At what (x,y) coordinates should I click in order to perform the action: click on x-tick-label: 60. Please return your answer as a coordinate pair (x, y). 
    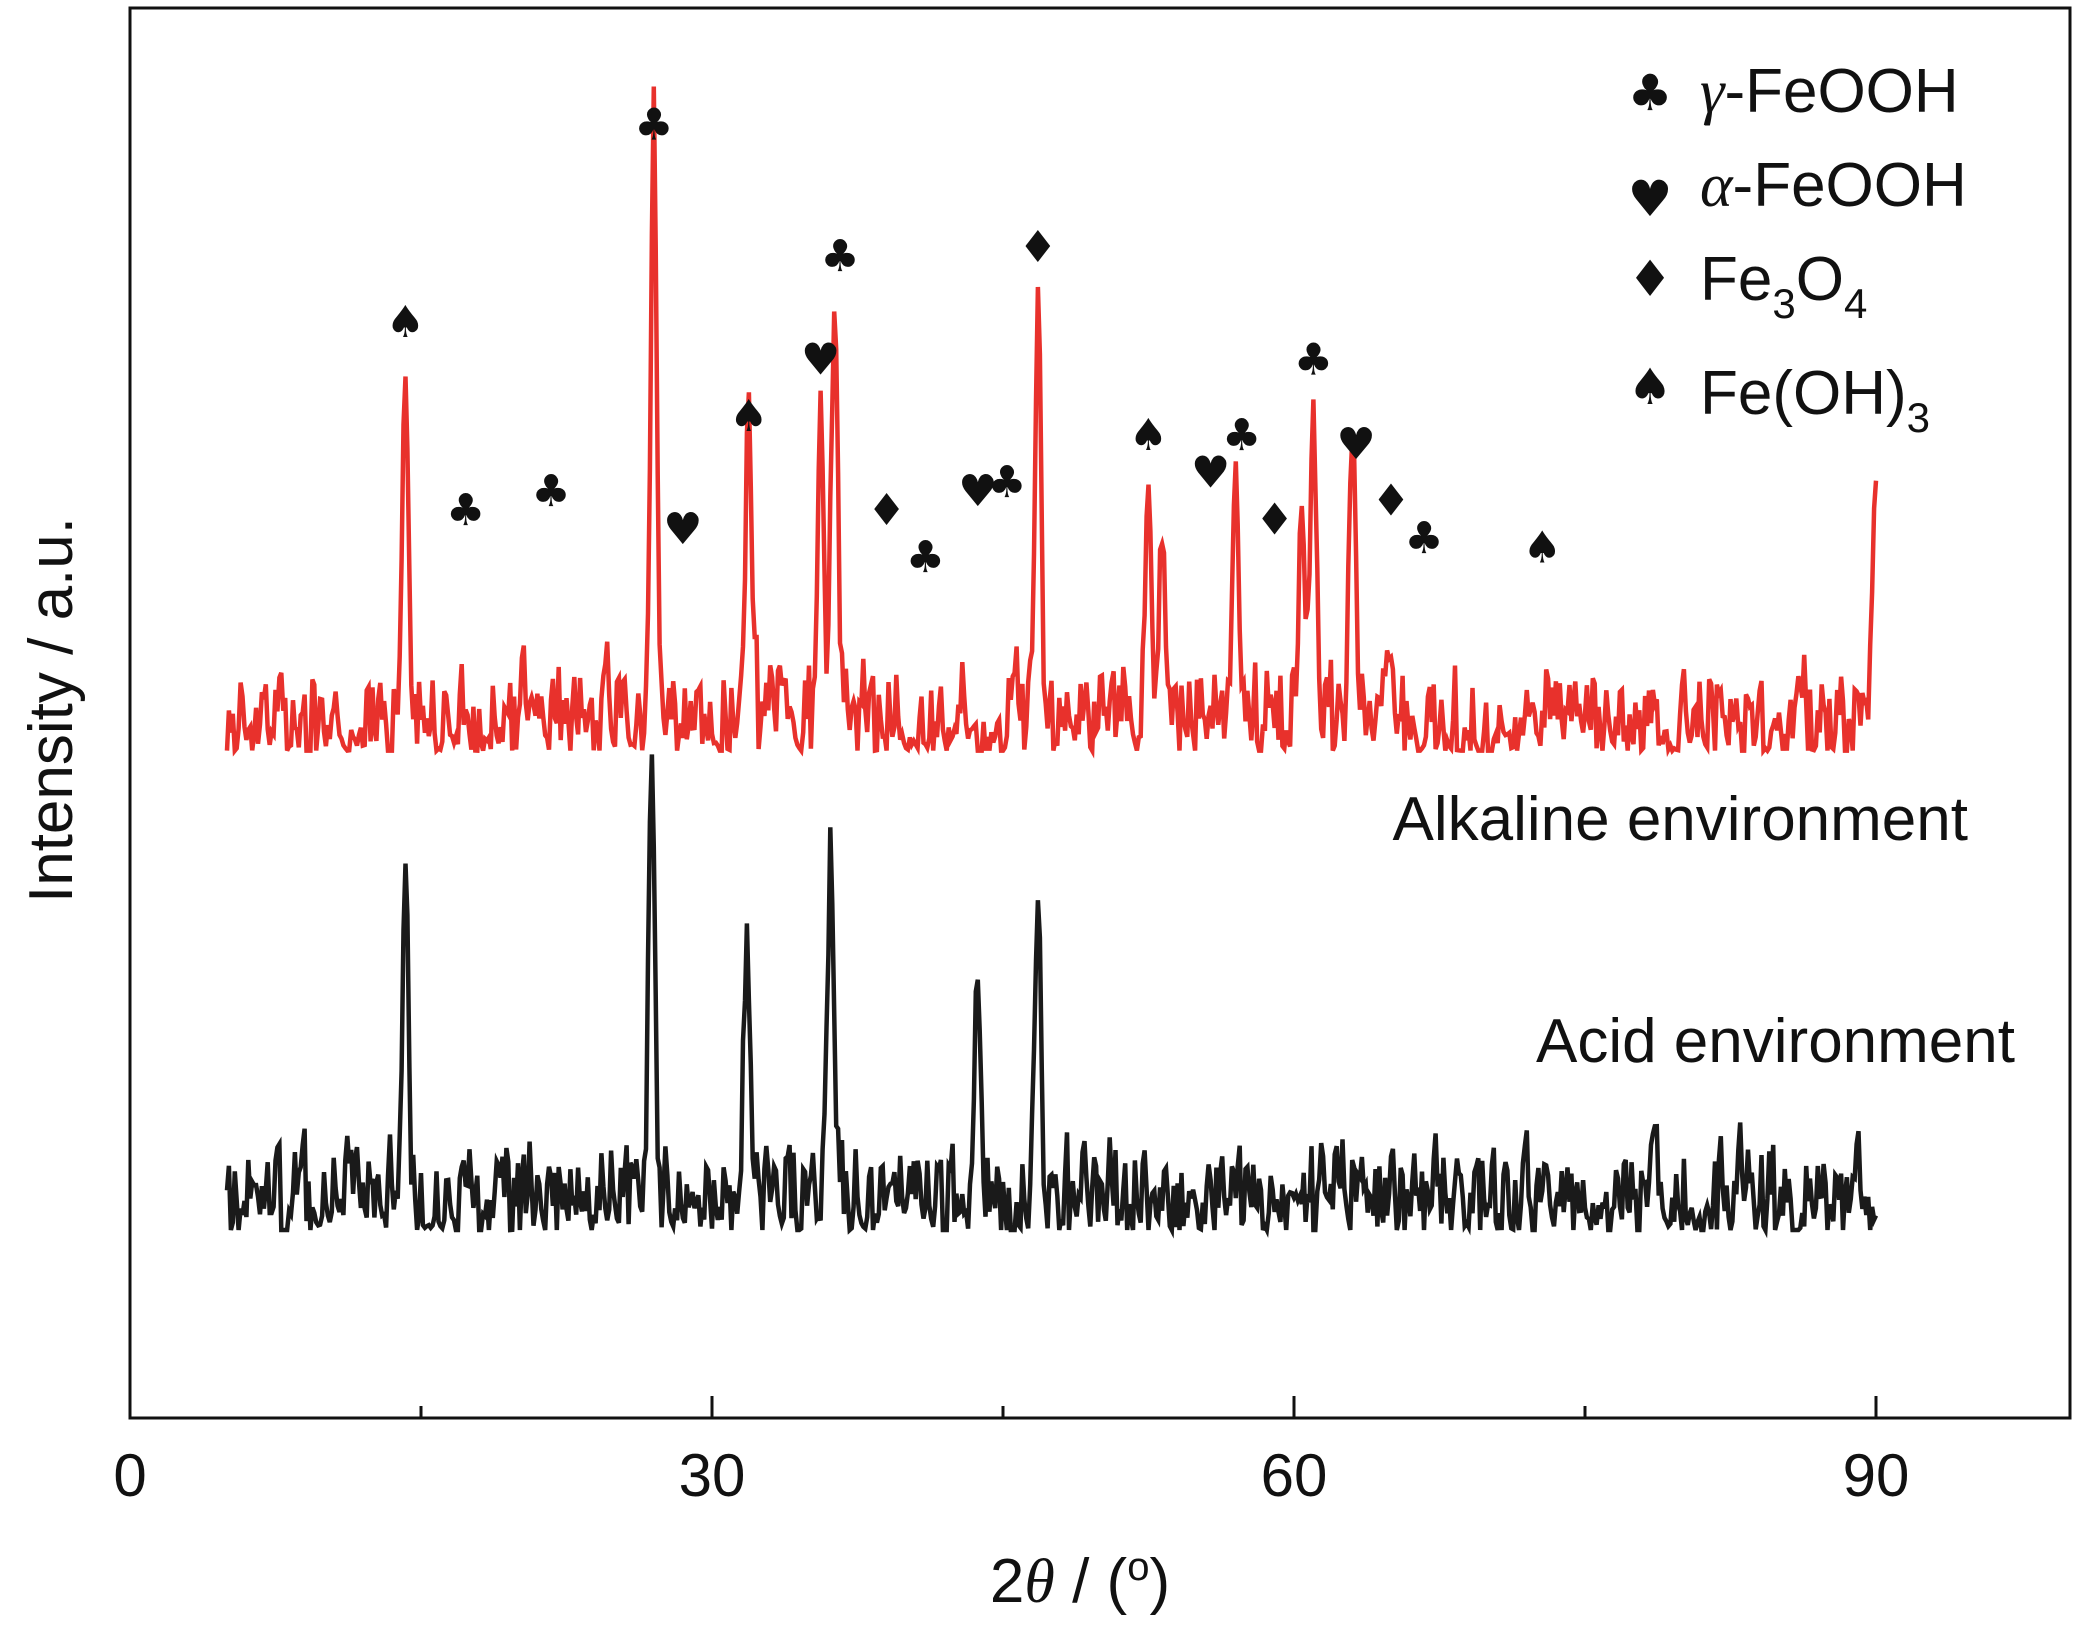
    Looking at the image, I should click on (1294, 1475).